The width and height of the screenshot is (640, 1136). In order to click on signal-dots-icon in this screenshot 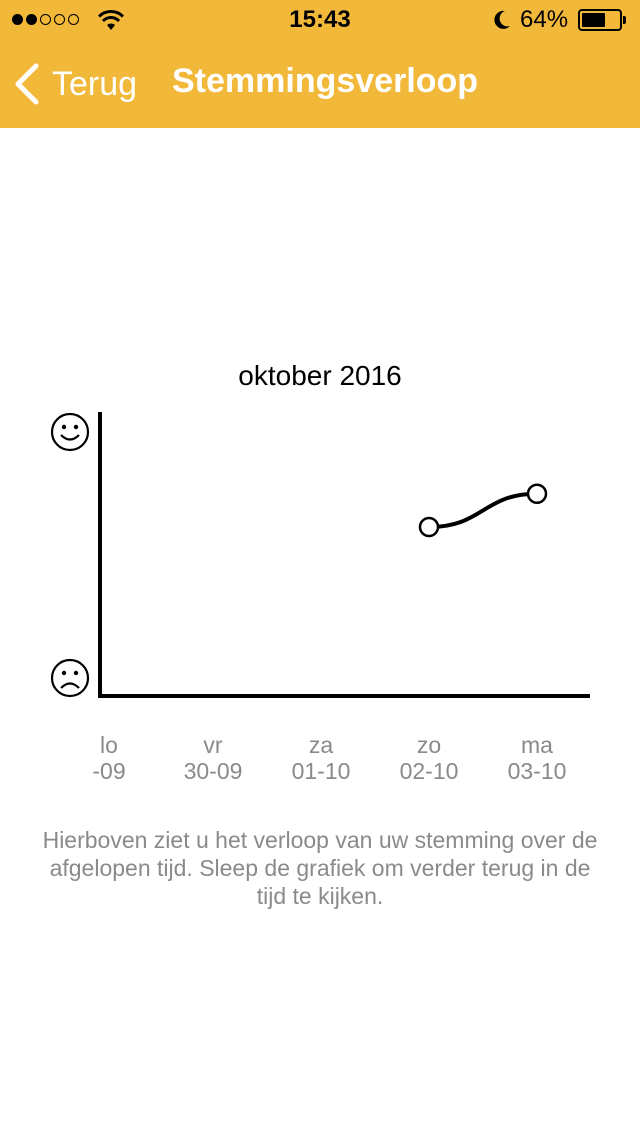, I will do `click(45, 19)`.